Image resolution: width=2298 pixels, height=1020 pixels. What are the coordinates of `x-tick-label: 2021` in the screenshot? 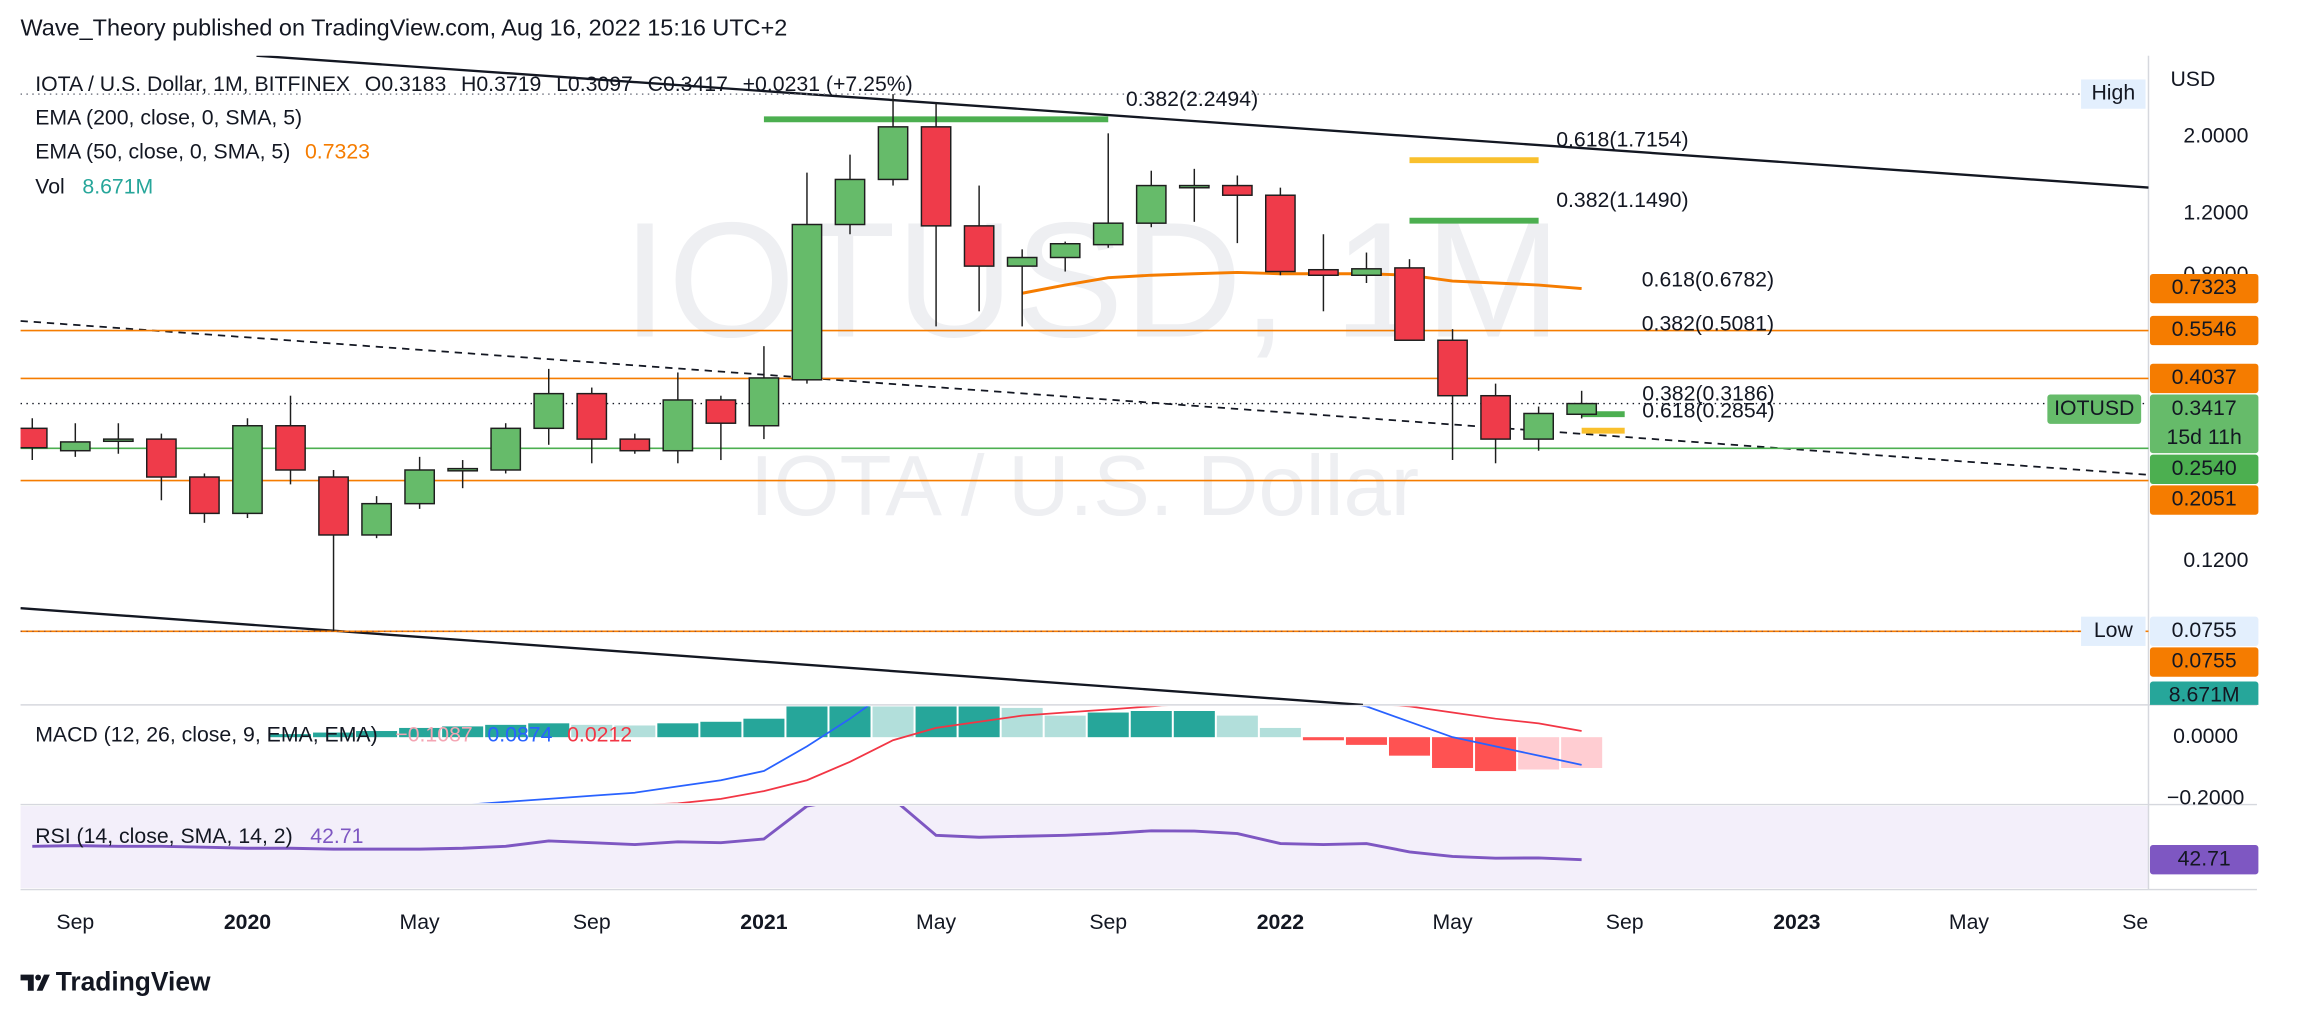 It's located at (763, 922).